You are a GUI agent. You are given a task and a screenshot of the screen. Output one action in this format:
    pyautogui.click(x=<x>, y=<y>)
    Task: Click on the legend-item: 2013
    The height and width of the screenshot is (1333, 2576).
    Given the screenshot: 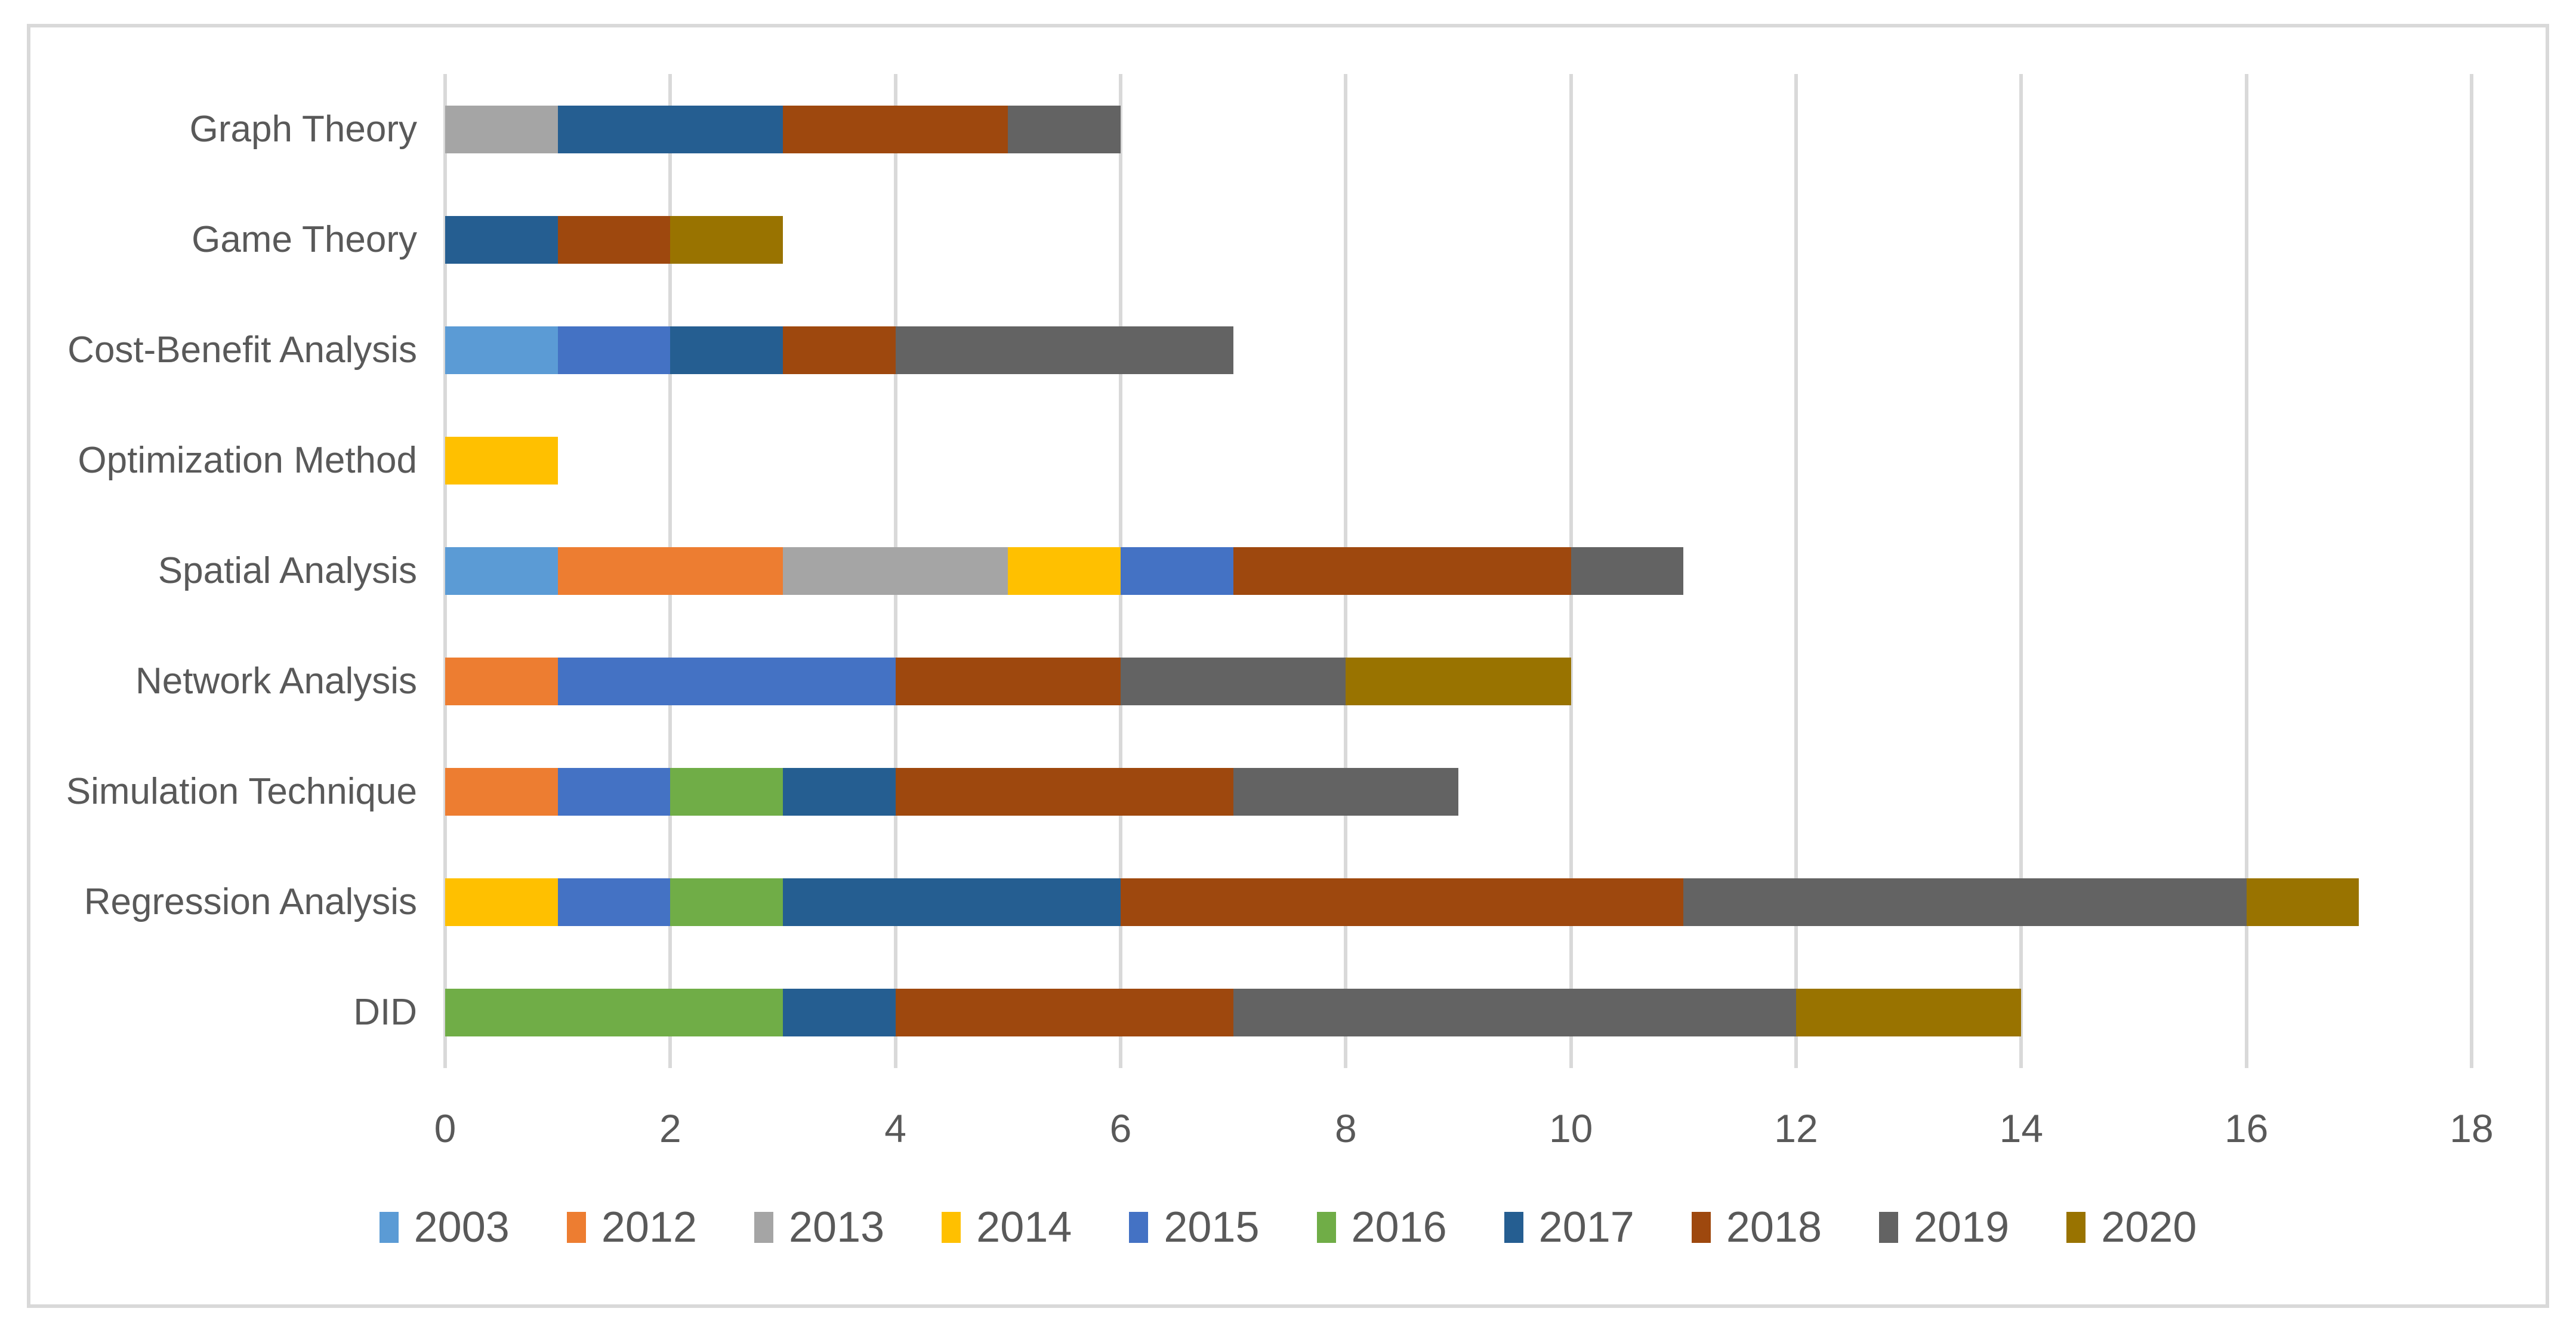 What is the action you would take?
    pyautogui.click(x=819, y=1227)
    